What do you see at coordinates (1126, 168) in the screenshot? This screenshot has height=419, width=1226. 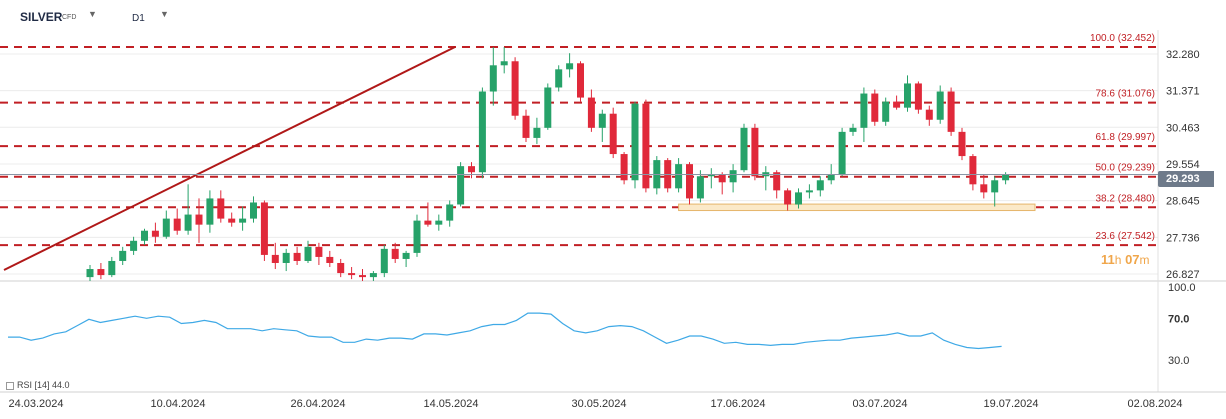 I see `fib-level-label: 50.0 (29.239)` at bounding box center [1126, 168].